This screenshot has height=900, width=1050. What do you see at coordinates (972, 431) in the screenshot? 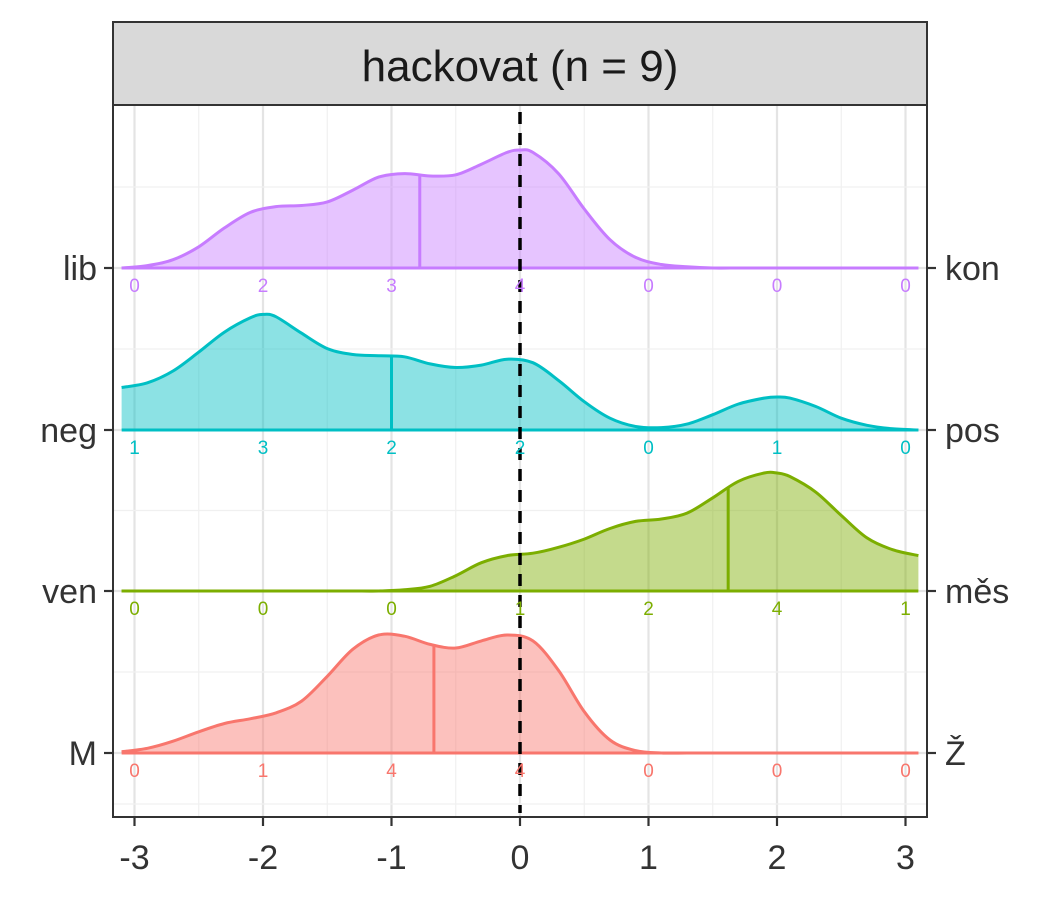
I see `y-label-right: pos` at bounding box center [972, 431].